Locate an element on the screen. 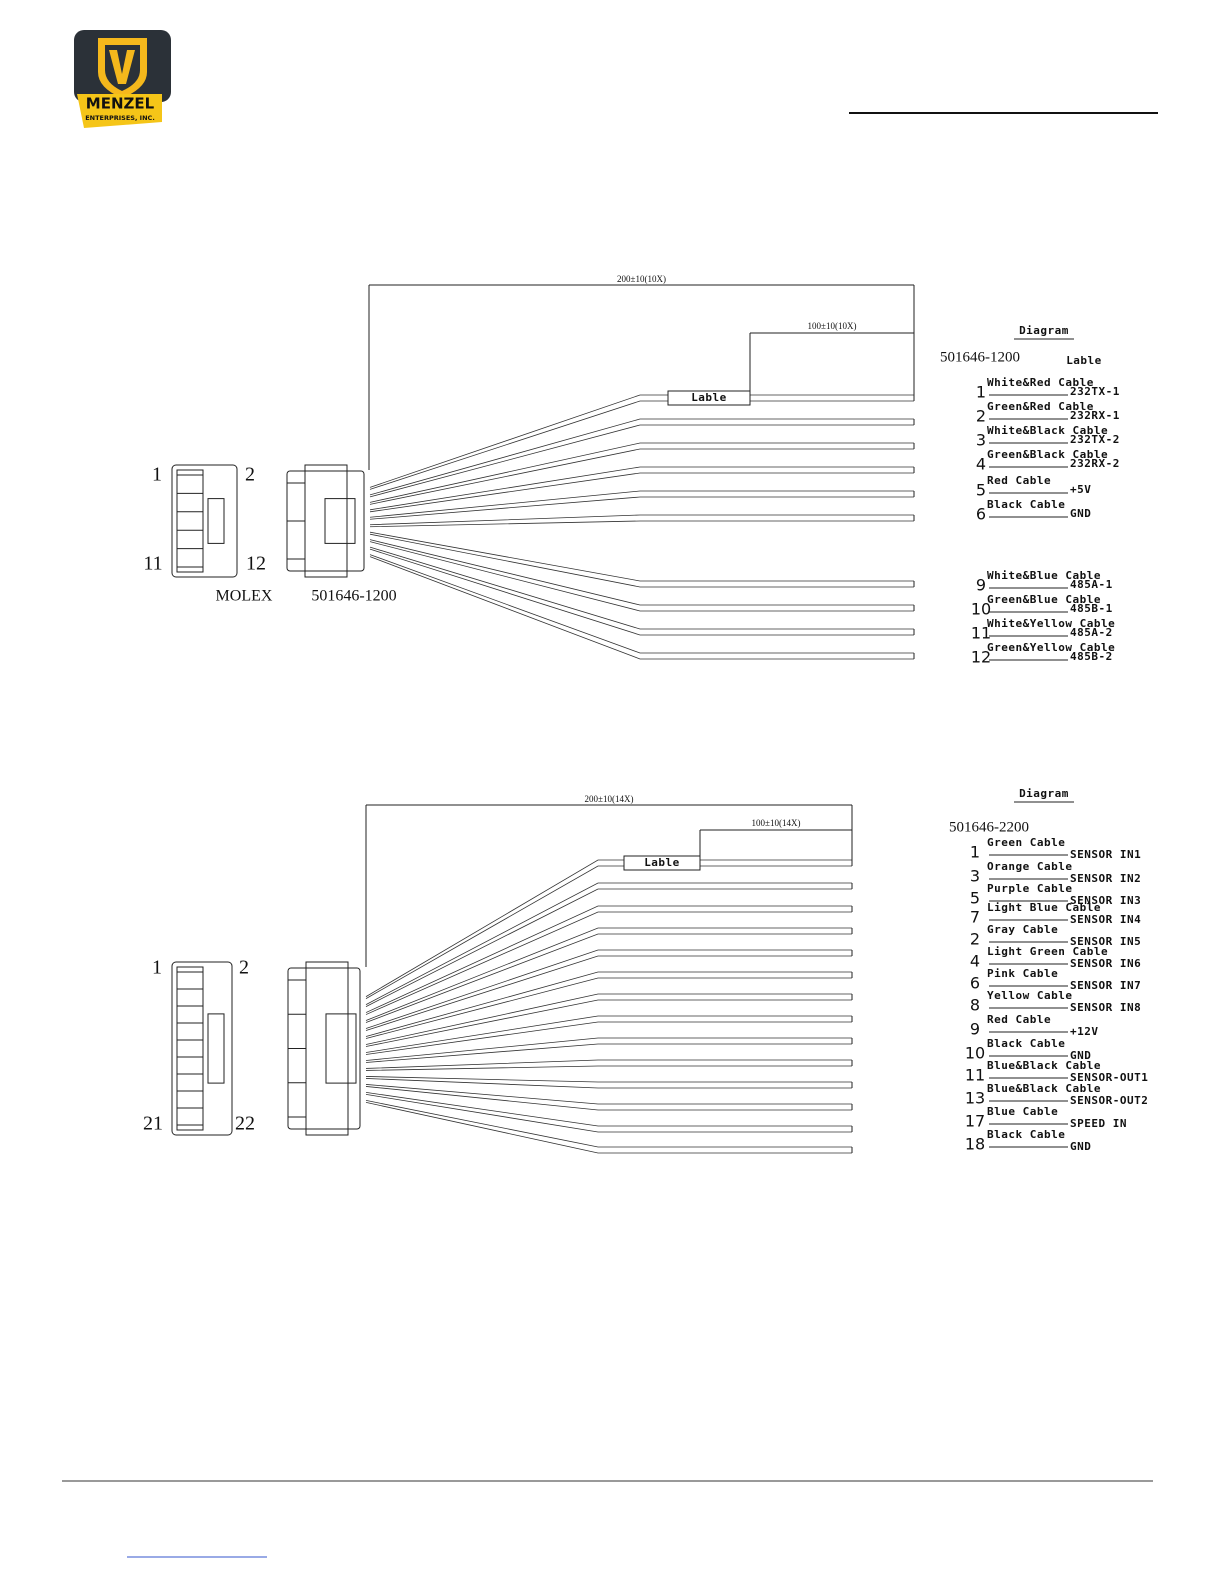  legend-cable: Gray Cable is located at coordinates (1022, 929).